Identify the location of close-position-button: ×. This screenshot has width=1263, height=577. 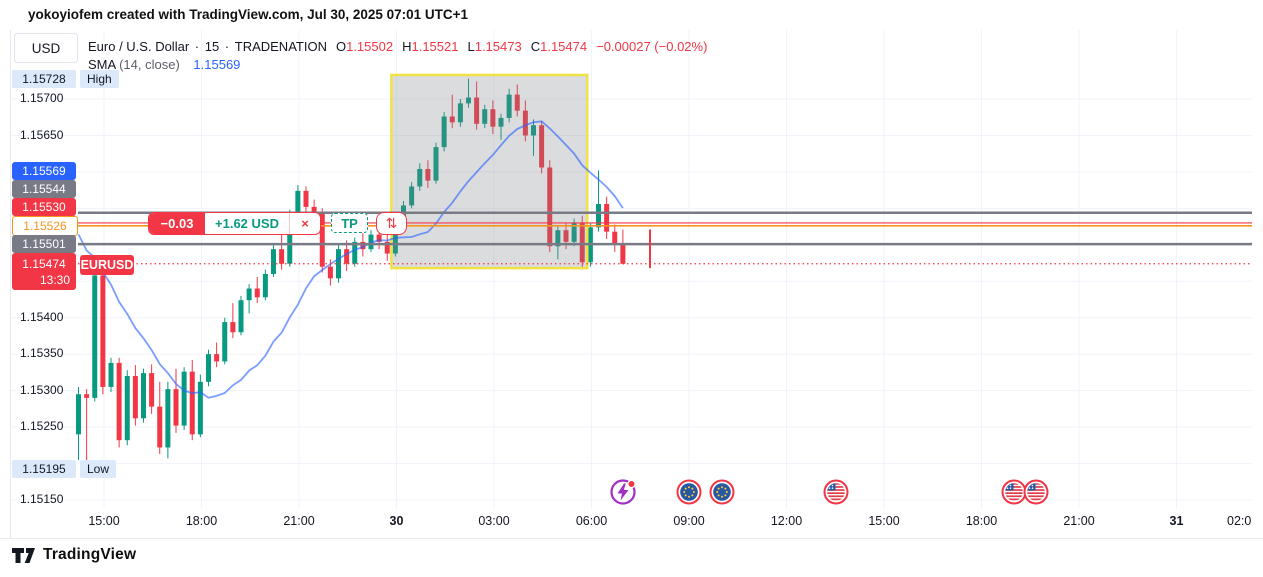
(305, 223).